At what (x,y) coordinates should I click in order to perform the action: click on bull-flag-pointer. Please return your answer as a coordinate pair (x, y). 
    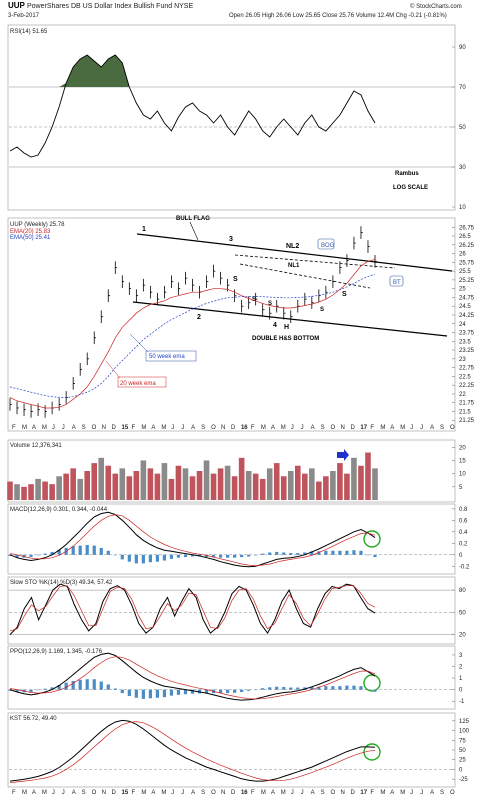
    Looking at the image, I should click on (194, 231).